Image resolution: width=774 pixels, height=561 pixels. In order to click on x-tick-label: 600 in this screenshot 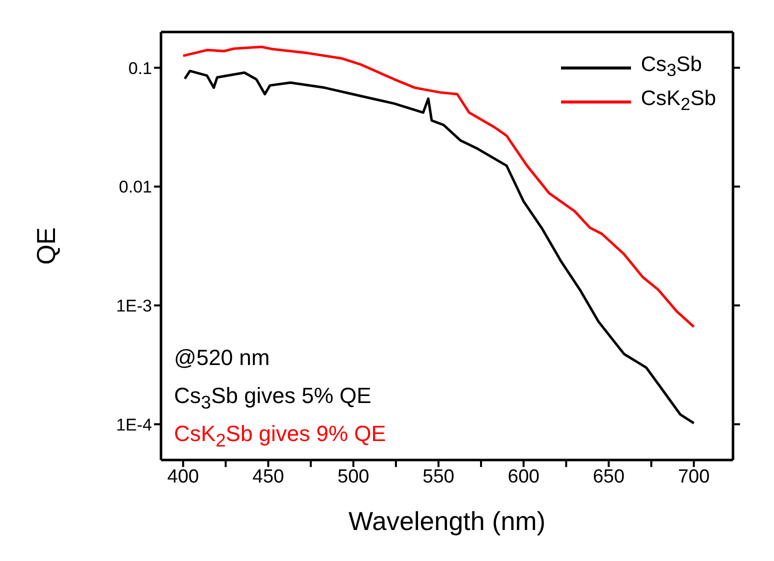, I will do `click(524, 477)`.